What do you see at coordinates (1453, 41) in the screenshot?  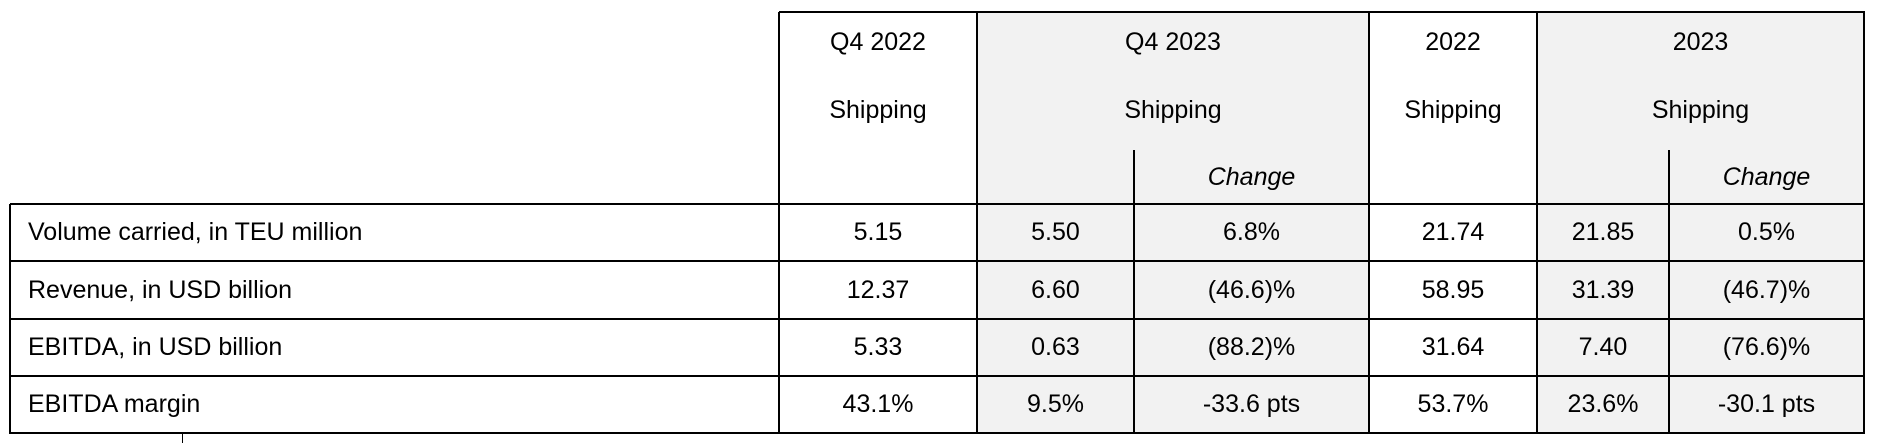 I see `column-period: 2022` at bounding box center [1453, 41].